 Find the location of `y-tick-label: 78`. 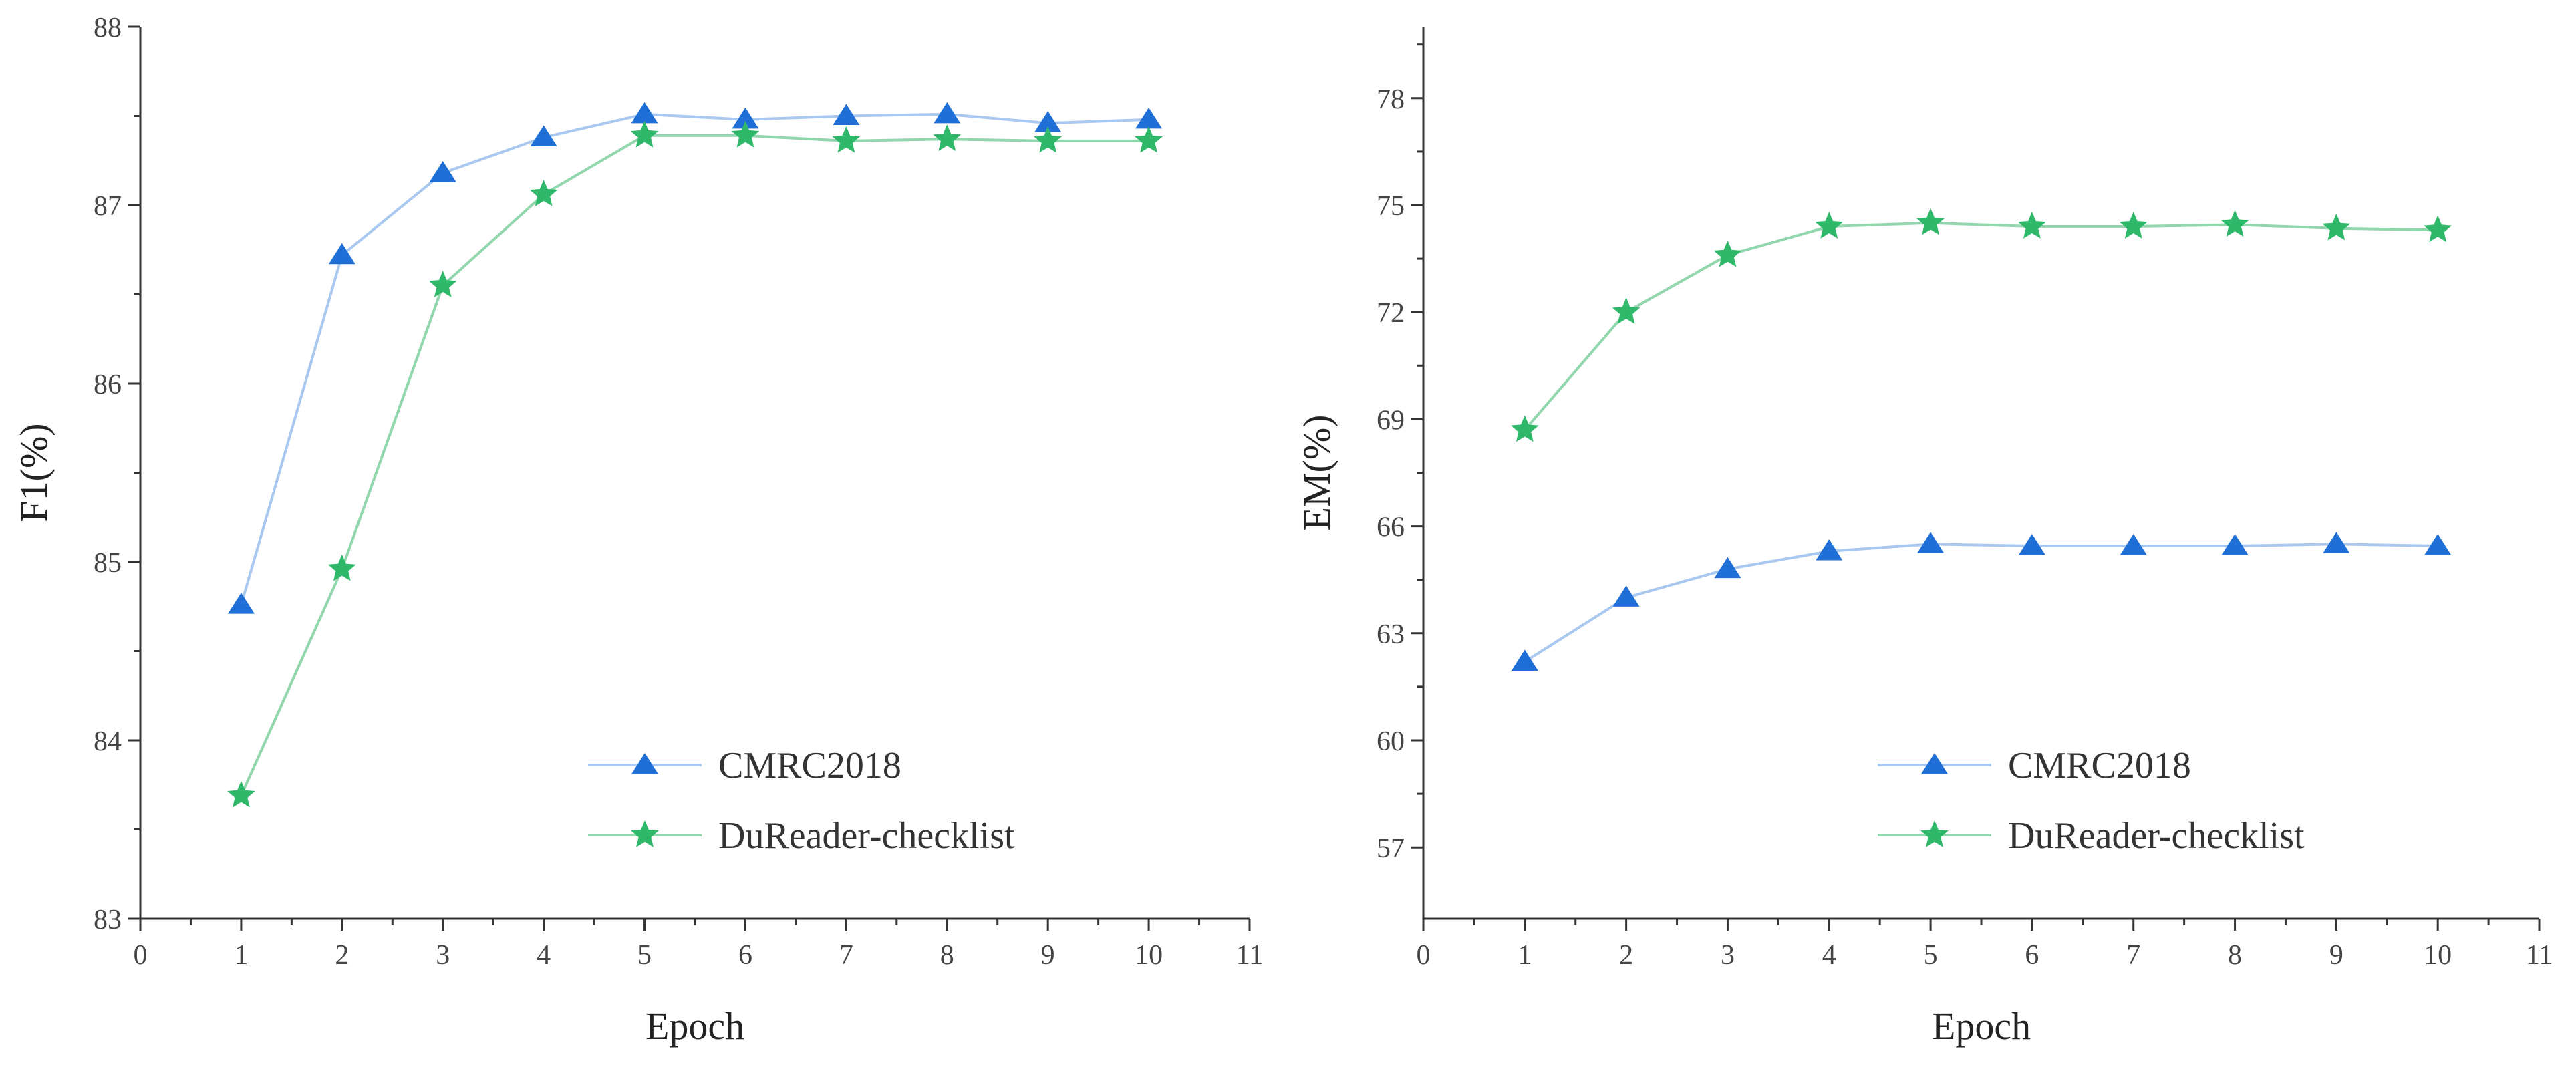

y-tick-label: 78 is located at coordinates (1391, 99).